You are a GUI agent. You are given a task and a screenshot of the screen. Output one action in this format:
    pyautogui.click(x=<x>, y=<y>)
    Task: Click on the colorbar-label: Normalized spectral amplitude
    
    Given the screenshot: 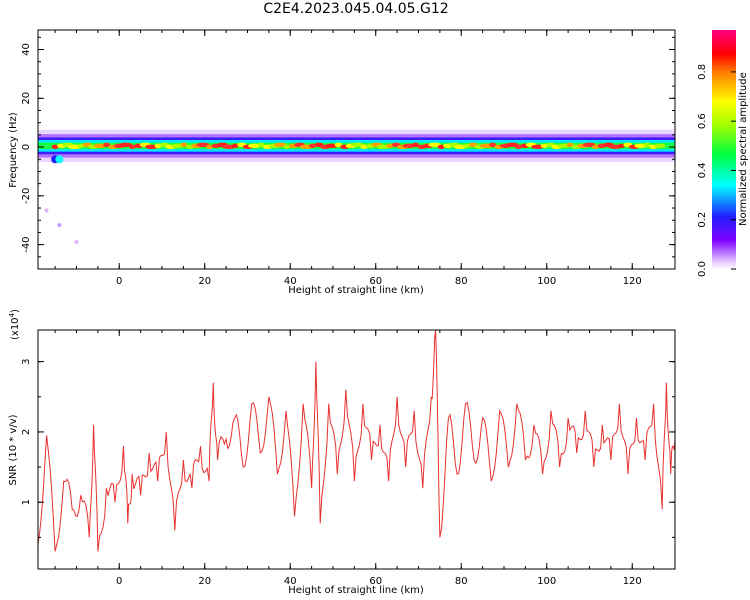 What is the action you would take?
    pyautogui.click(x=743, y=149)
    